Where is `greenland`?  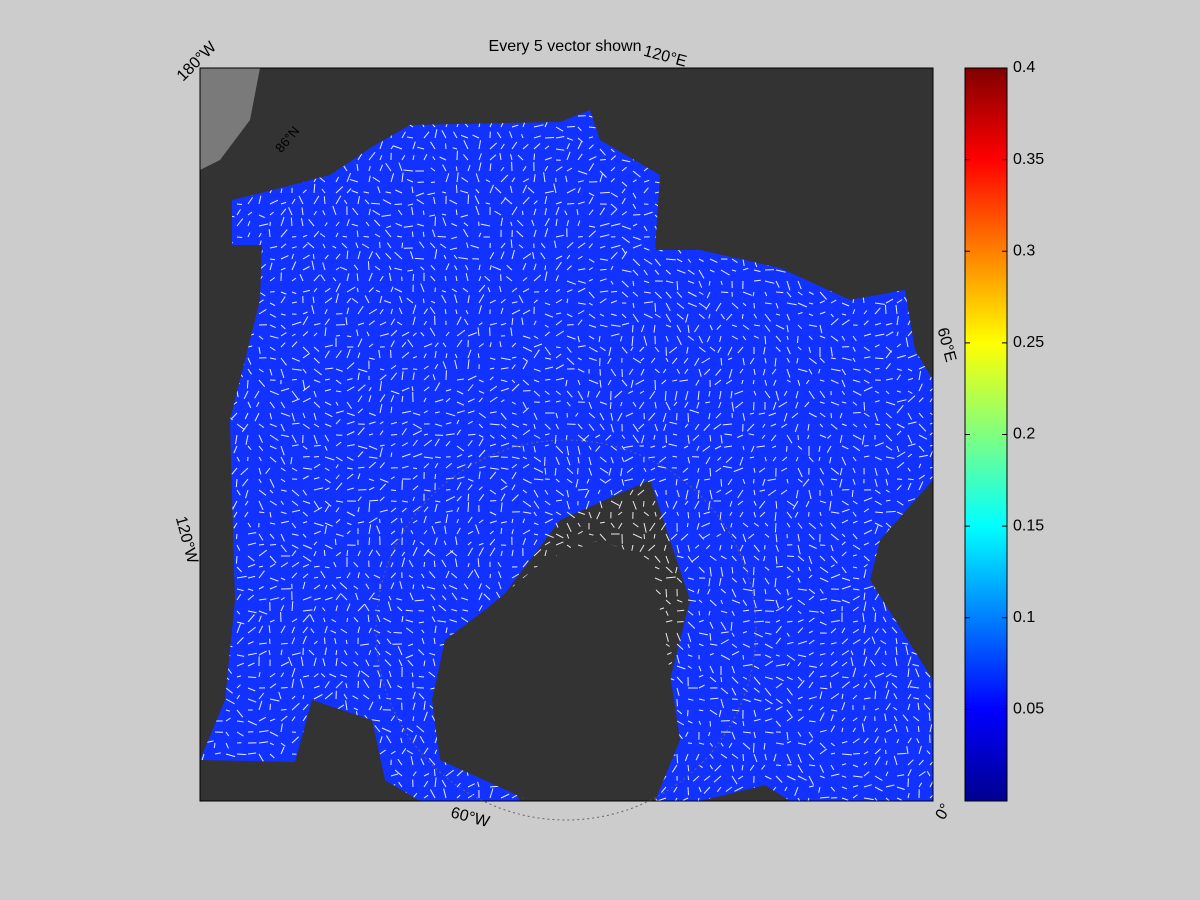
greenland is located at coordinates (580, 640).